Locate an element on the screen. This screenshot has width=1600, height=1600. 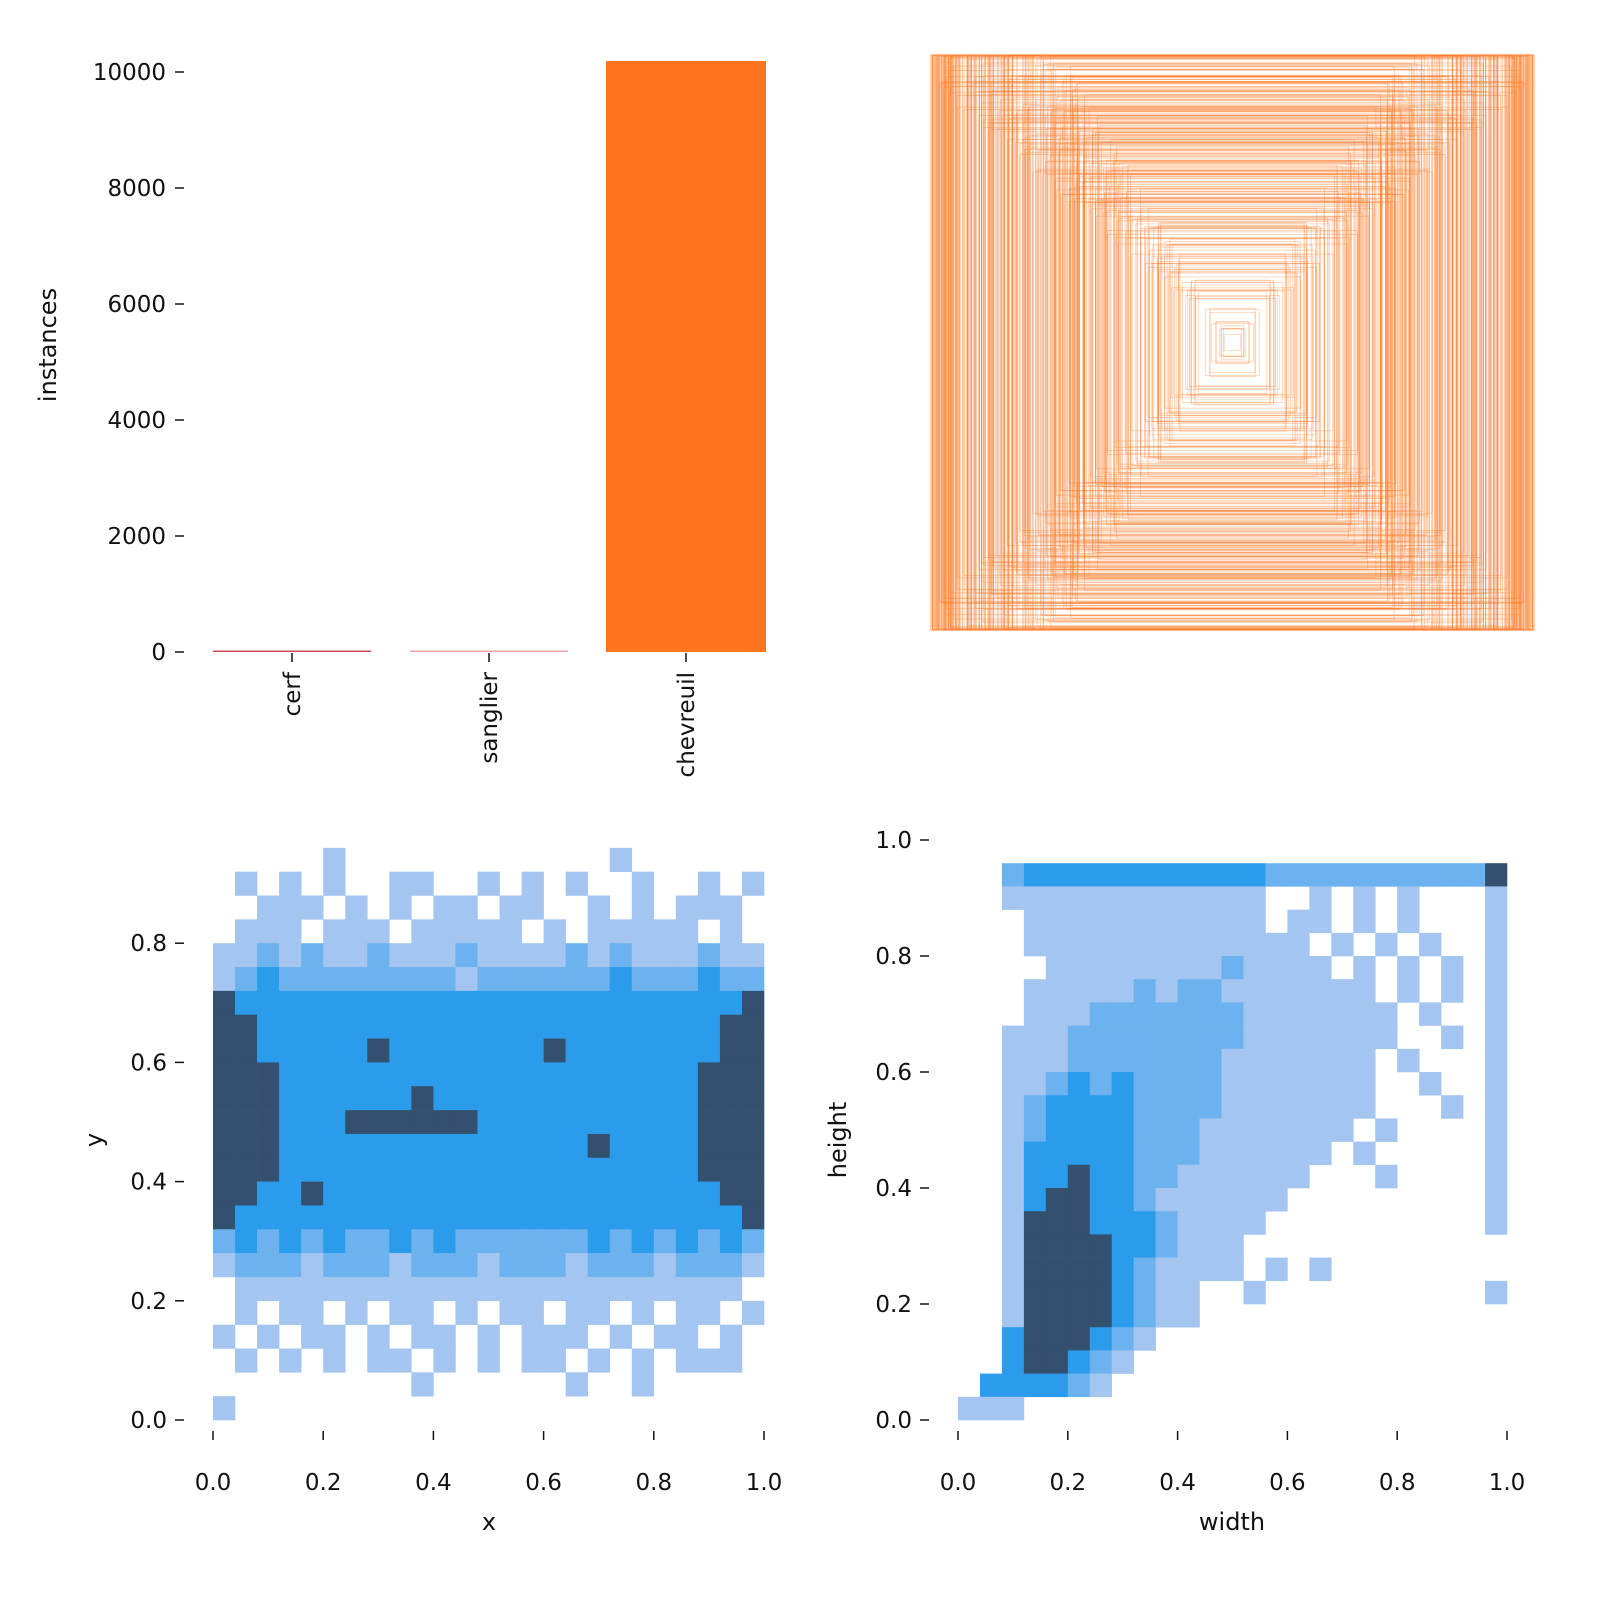
bbox-rect is located at coordinates (1232, 342).